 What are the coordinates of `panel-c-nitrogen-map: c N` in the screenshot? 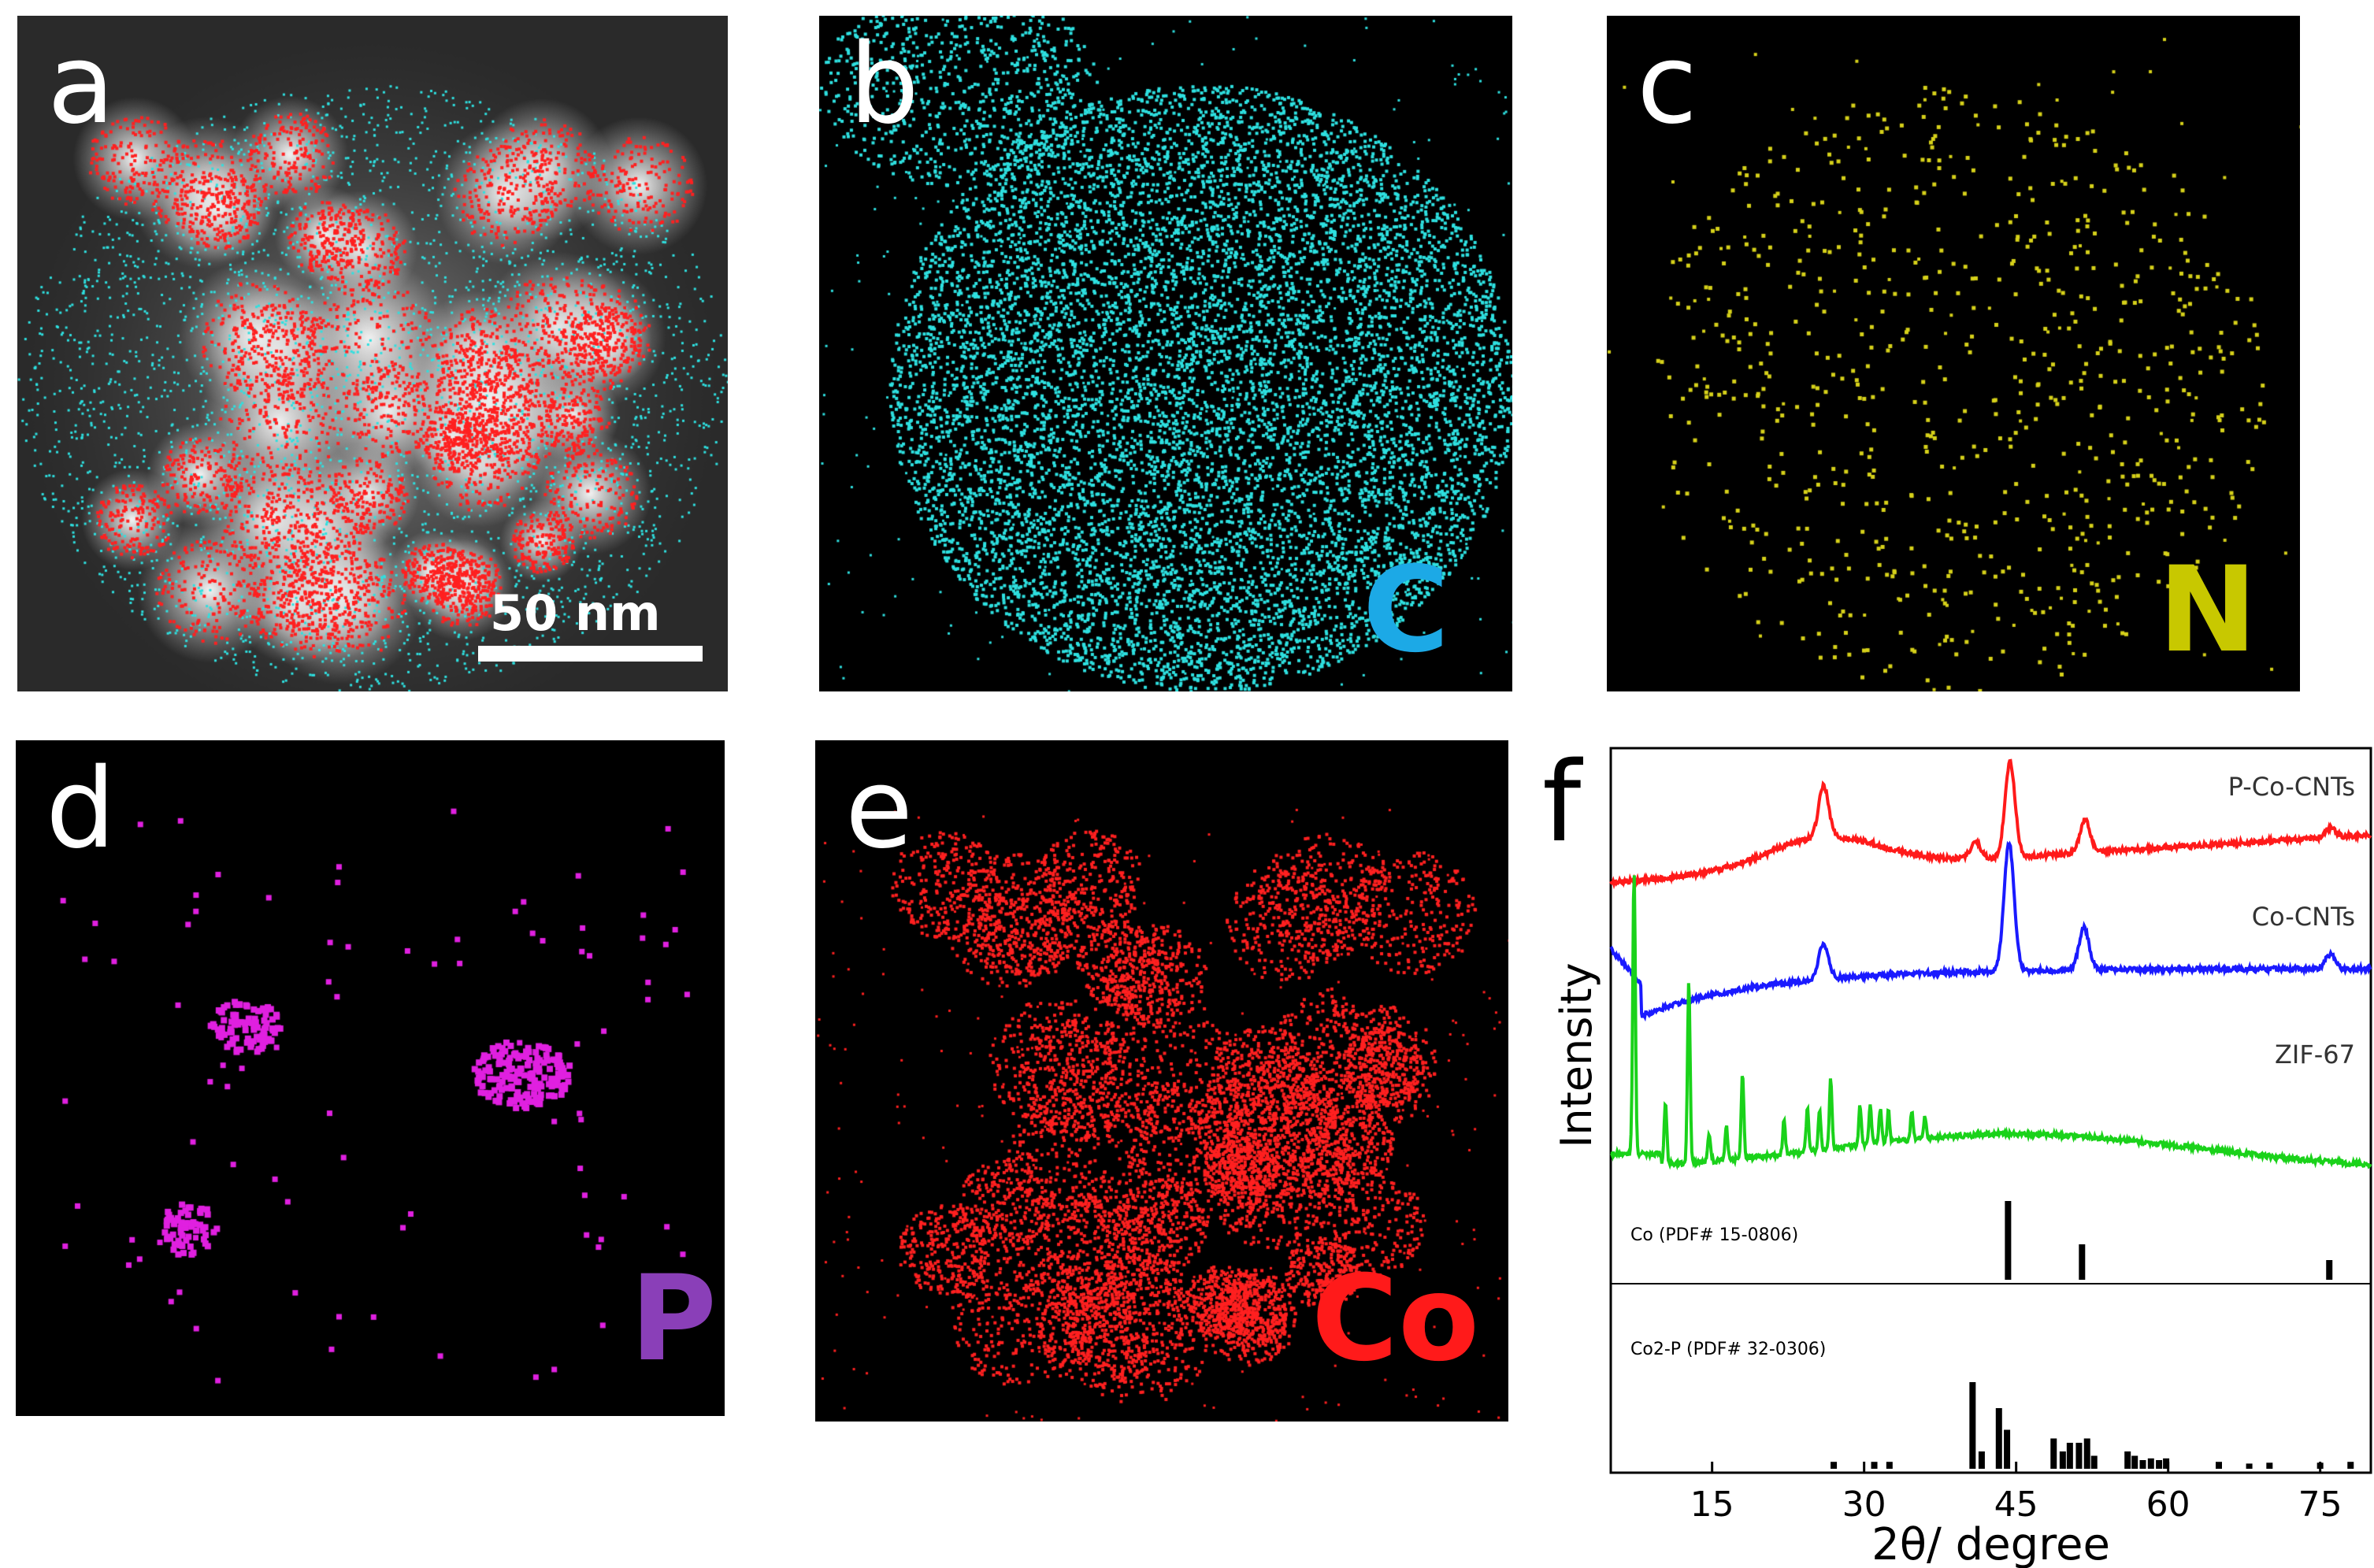 It's located at (1953, 353).